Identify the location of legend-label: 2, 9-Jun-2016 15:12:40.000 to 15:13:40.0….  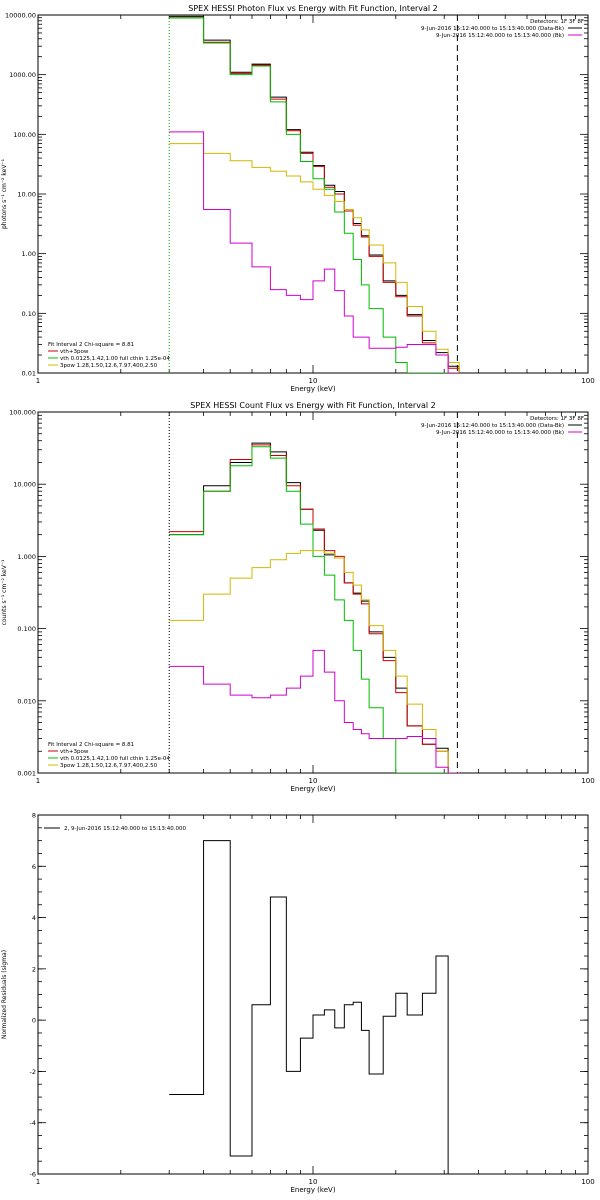
(125, 829).